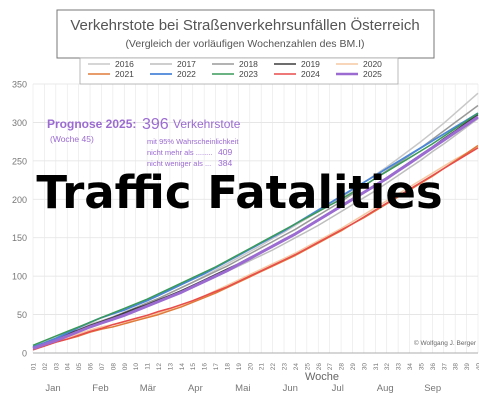 This screenshot has height=402, width=479. Describe the element at coordinates (296, 367) in the screenshot. I see `x-tick-label: 24` at that location.